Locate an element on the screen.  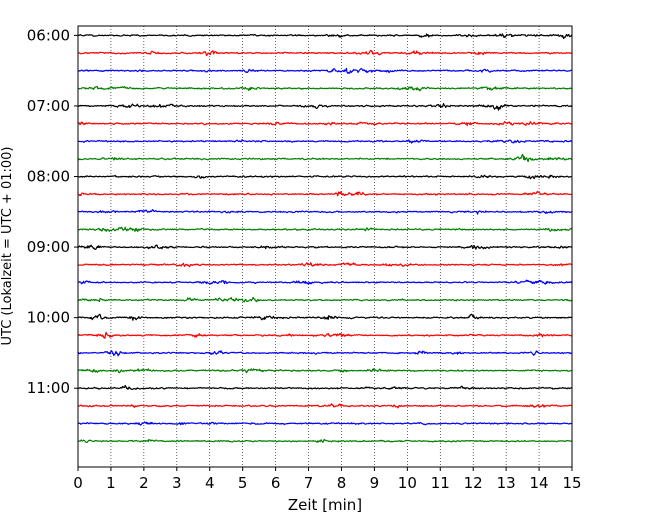
y-tick-label-0800: 08:00 is located at coordinates (48, 177).